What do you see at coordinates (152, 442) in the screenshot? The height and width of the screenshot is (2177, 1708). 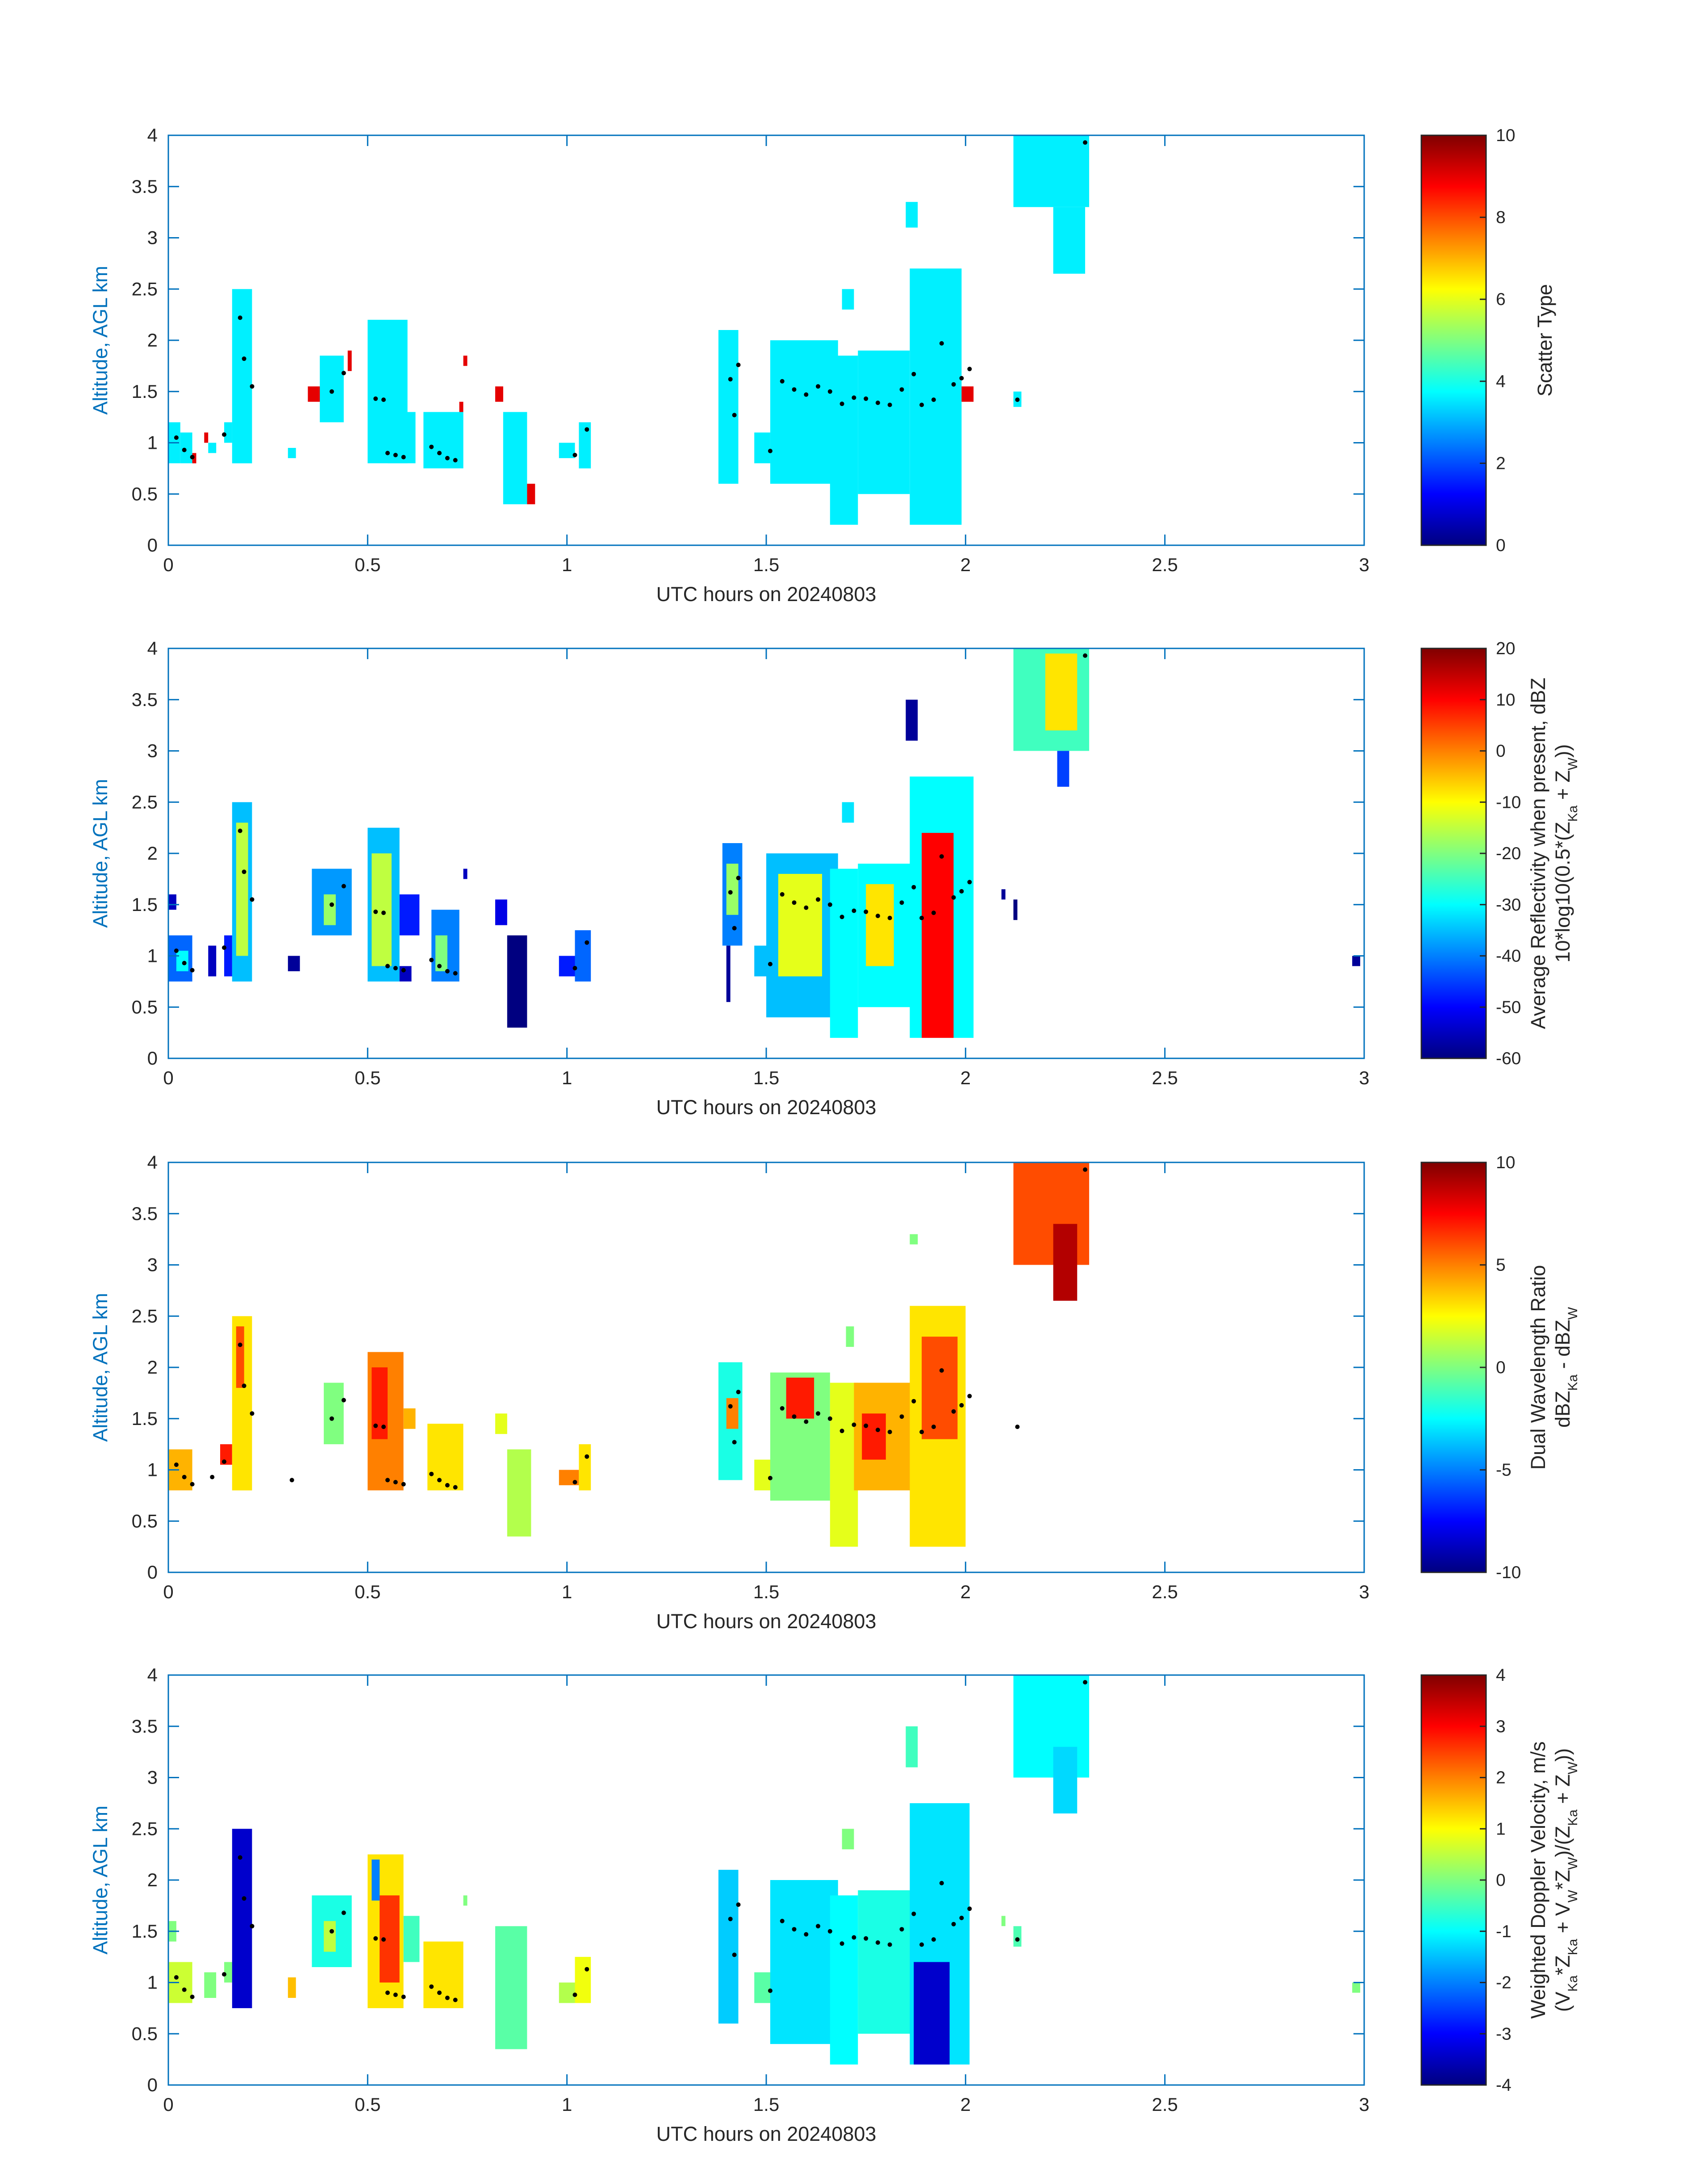 I see `y-tick-label: 1` at bounding box center [152, 442].